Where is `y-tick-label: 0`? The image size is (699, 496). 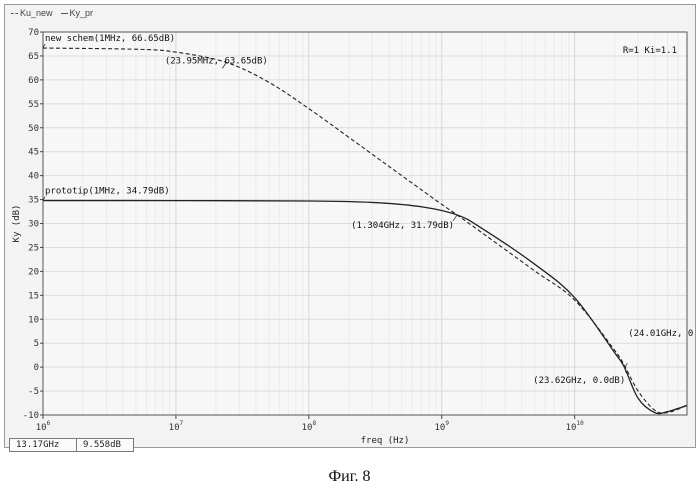 y-tick-label: 0 is located at coordinates (36, 368).